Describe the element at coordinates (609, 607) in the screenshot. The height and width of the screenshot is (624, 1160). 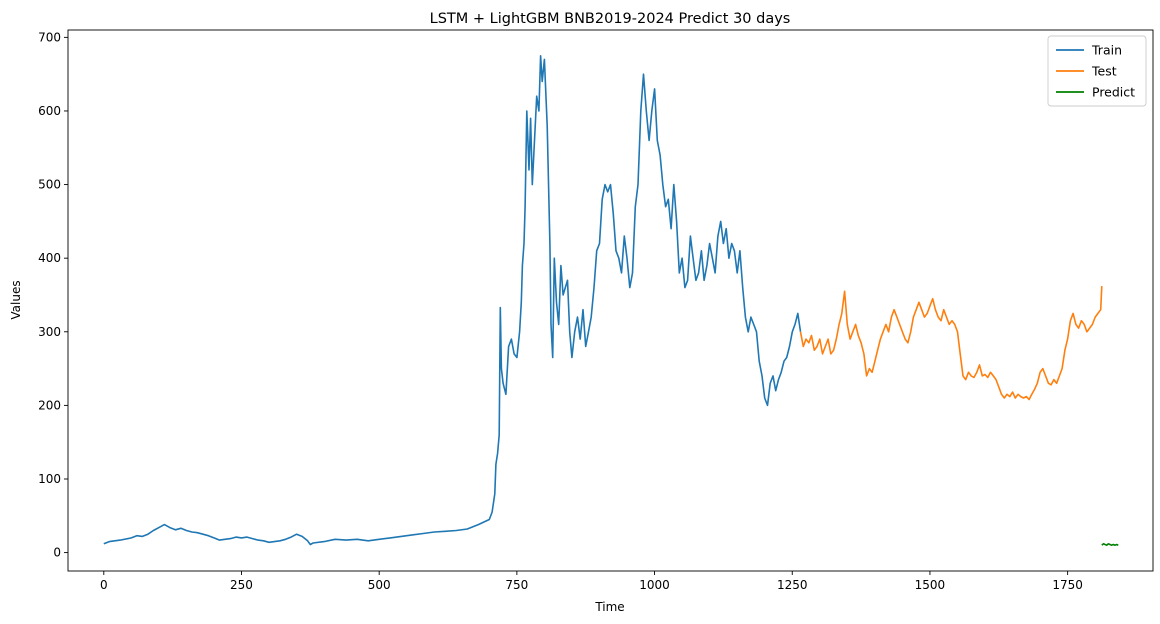
I see `x-axis-title: Time` at that location.